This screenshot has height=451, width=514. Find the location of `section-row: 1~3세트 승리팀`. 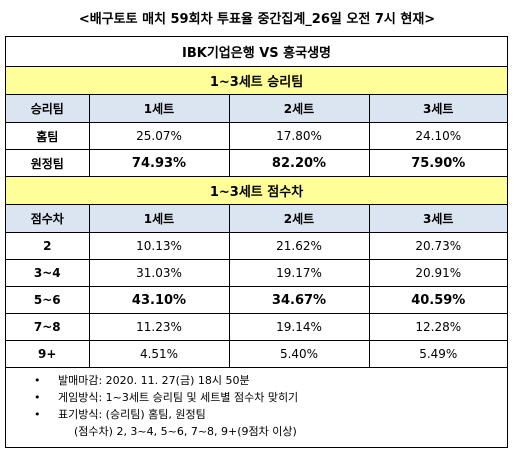

section-row: 1~3세트 승리팀 is located at coordinates (257, 80).